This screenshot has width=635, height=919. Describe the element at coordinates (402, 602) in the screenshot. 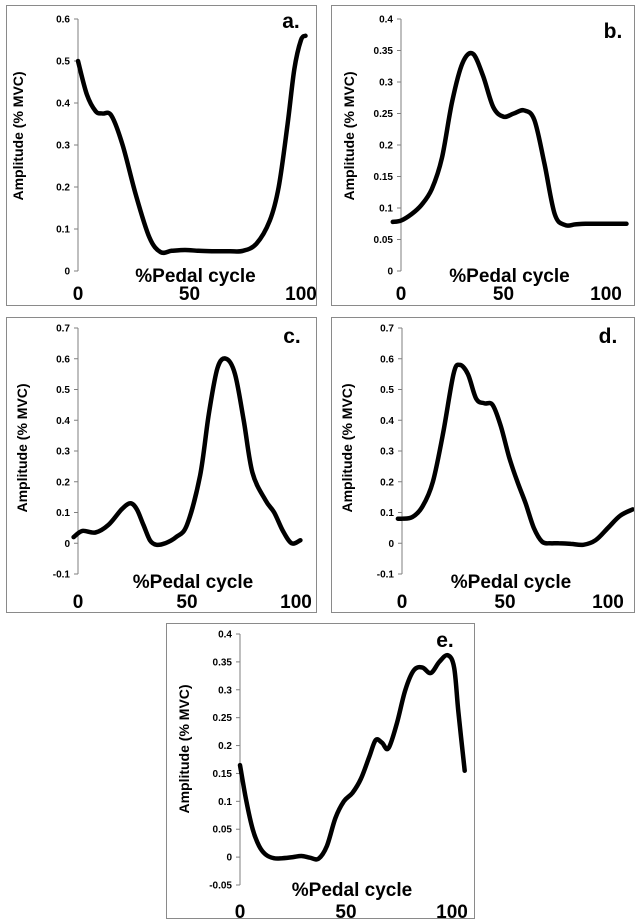

I see `x-tick-label-d: 0` at that location.